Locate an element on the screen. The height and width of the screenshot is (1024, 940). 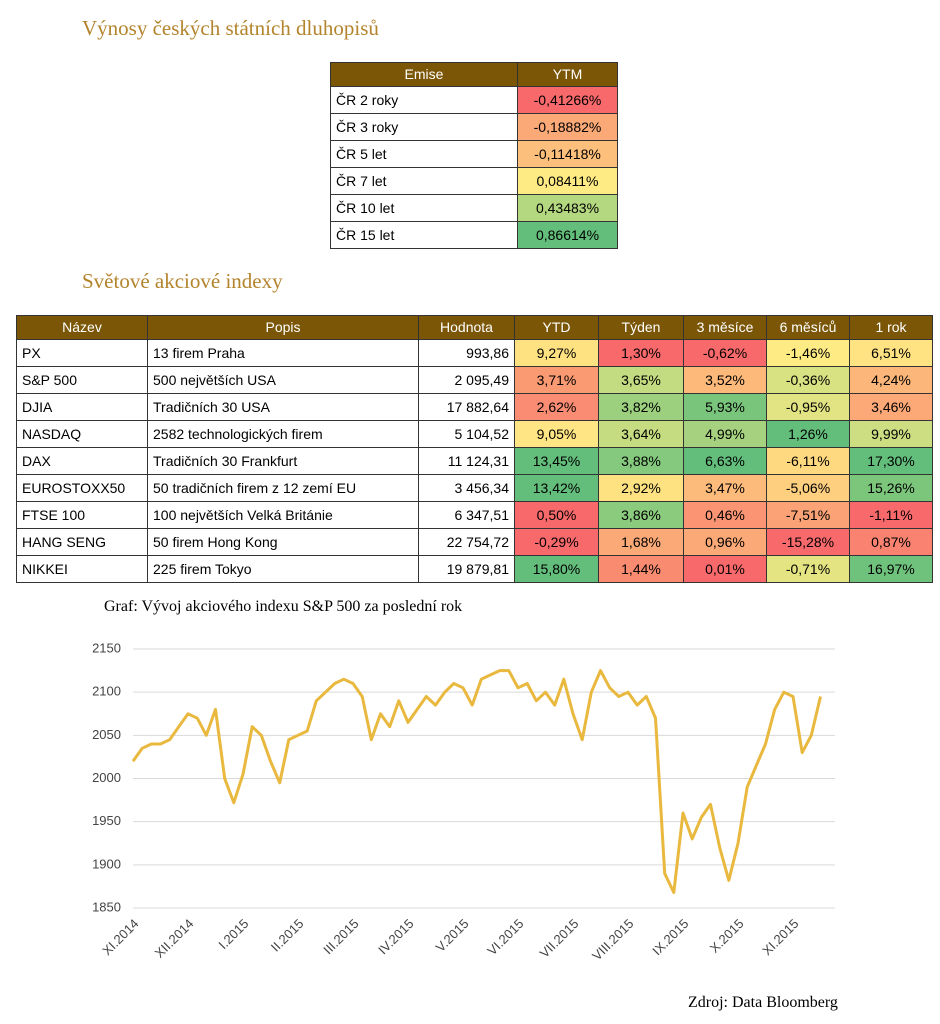
header-cell: 3 měsíce is located at coordinates (725, 327).